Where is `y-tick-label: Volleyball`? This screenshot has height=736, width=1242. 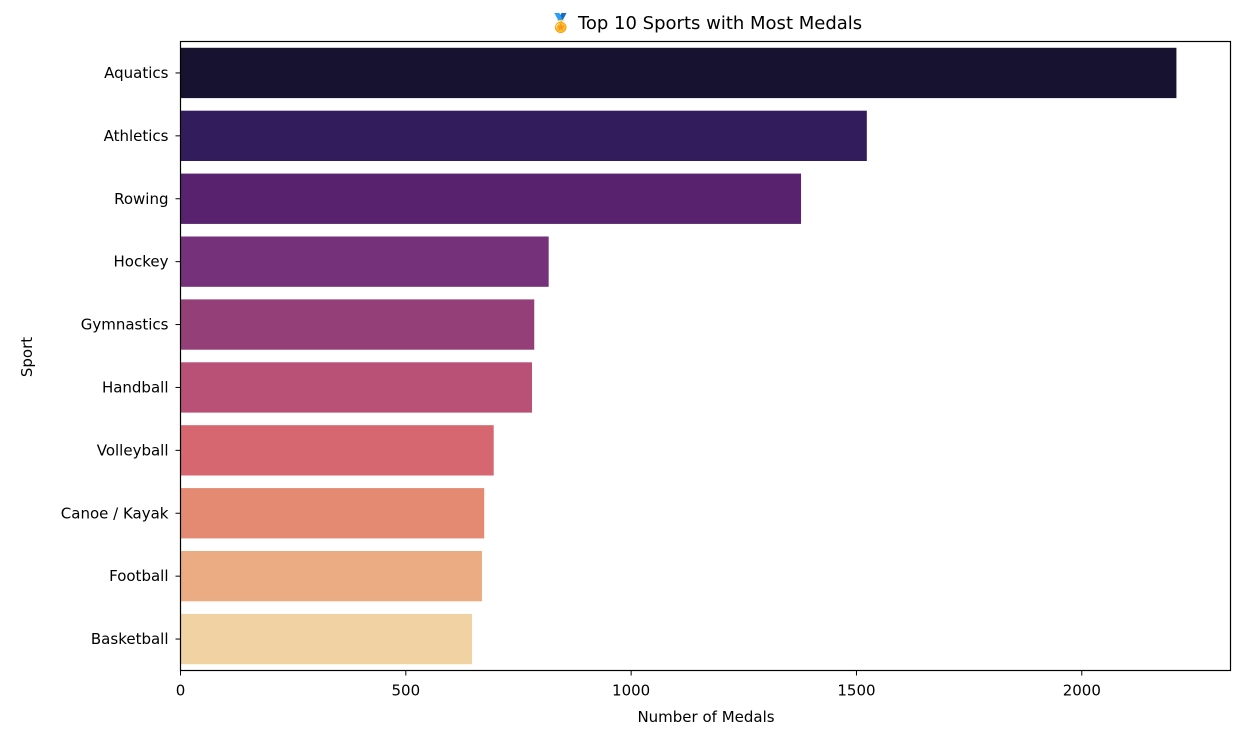
y-tick-label: Volleyball is located at coordinates (133, 450).